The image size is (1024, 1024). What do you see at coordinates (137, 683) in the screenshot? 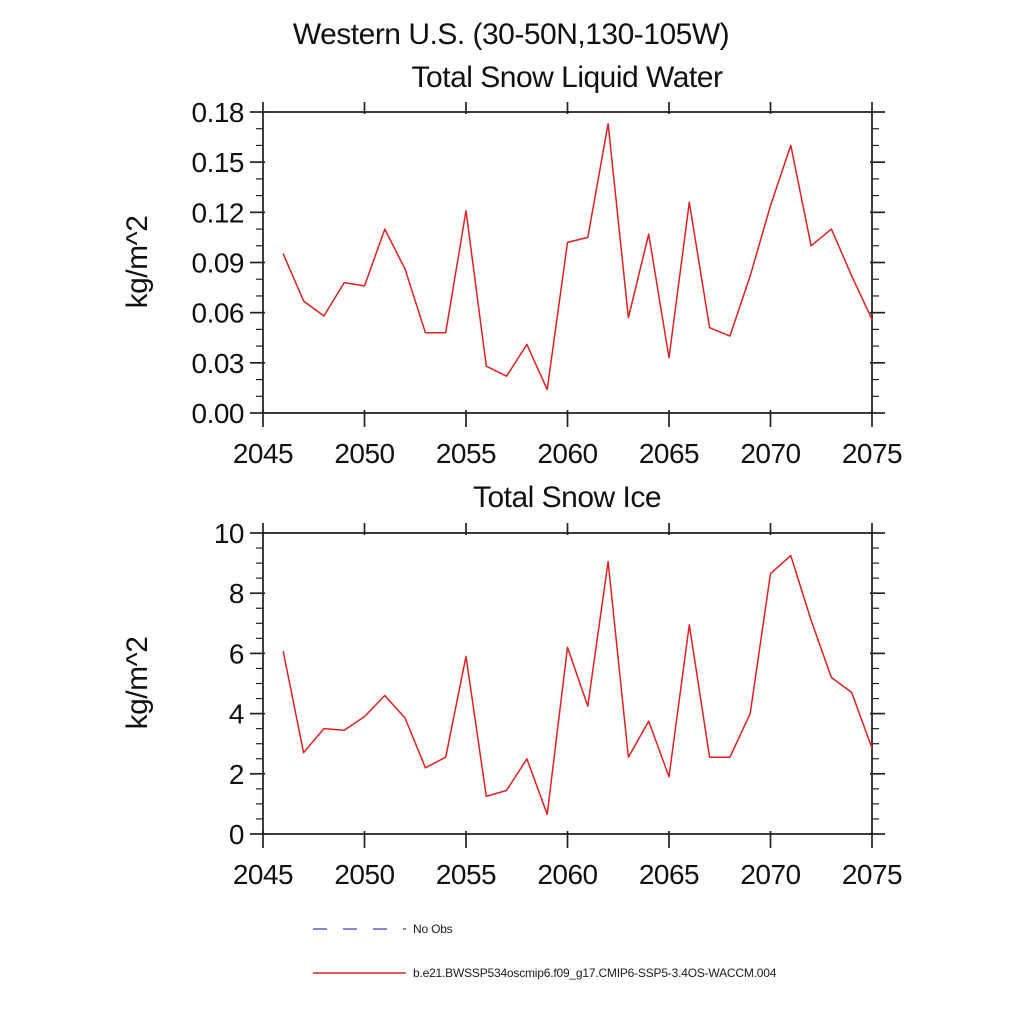
I see `y-axis-label-snow-ice: kg/m^2` at bounding box center [137, 683].